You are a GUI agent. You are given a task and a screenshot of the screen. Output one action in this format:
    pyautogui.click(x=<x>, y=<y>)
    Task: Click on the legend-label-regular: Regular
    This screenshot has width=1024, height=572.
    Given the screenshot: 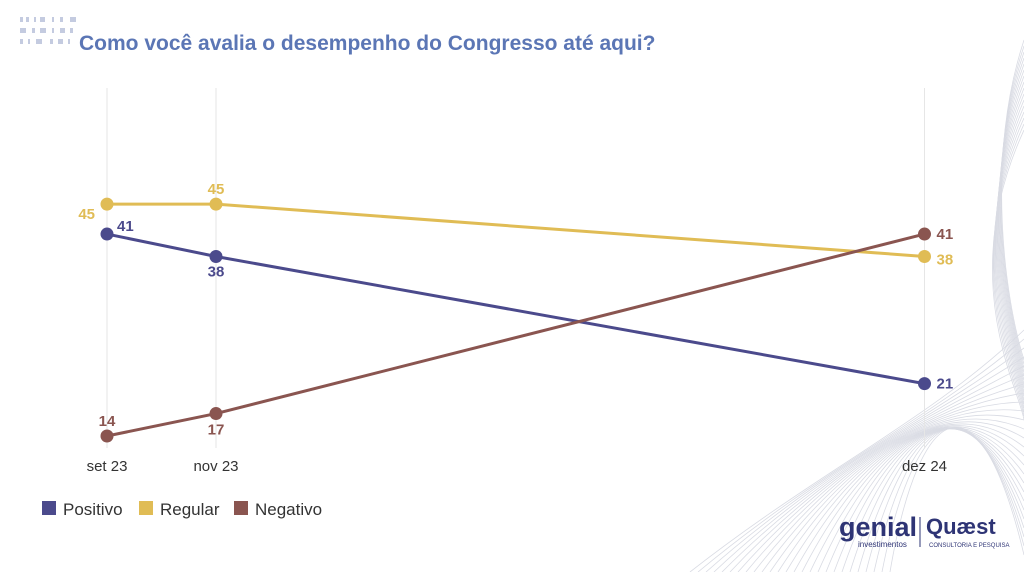 What is the action you would take?
    pyautogui.click(x=190, y=509)
    